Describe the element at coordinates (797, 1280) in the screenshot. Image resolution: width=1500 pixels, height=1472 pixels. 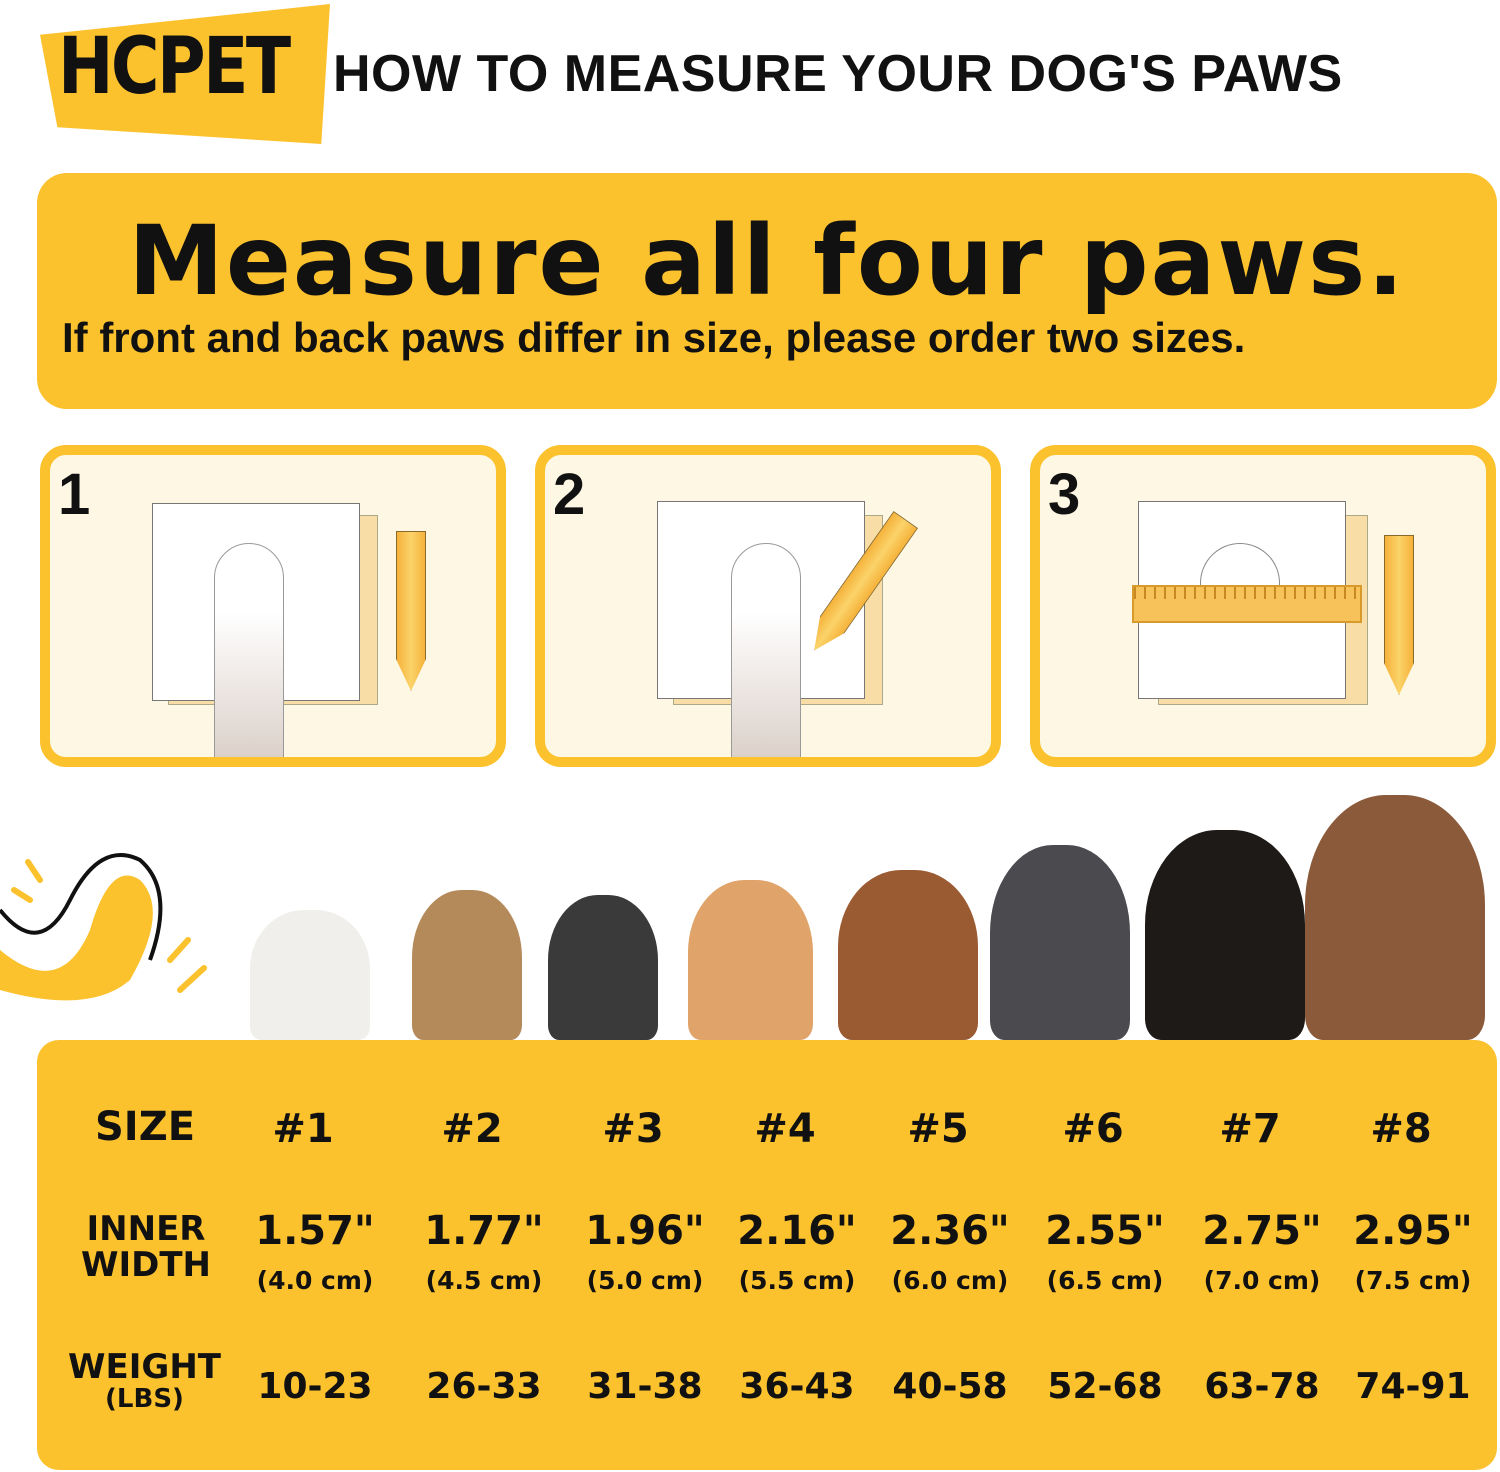
I see `size-4-cm: (5.5 cm)` at that location.